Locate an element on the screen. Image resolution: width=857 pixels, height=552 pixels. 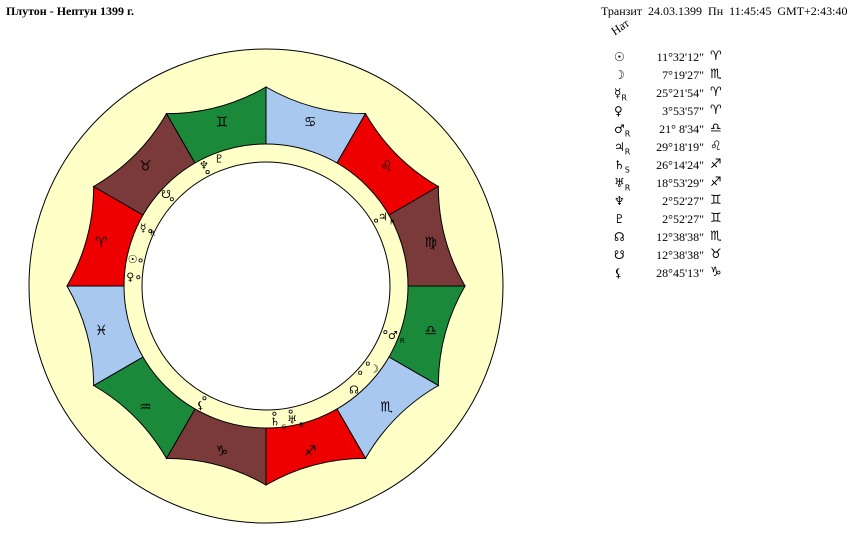
planet-position: 21° 8'34" is located at coordinates (681, 129).